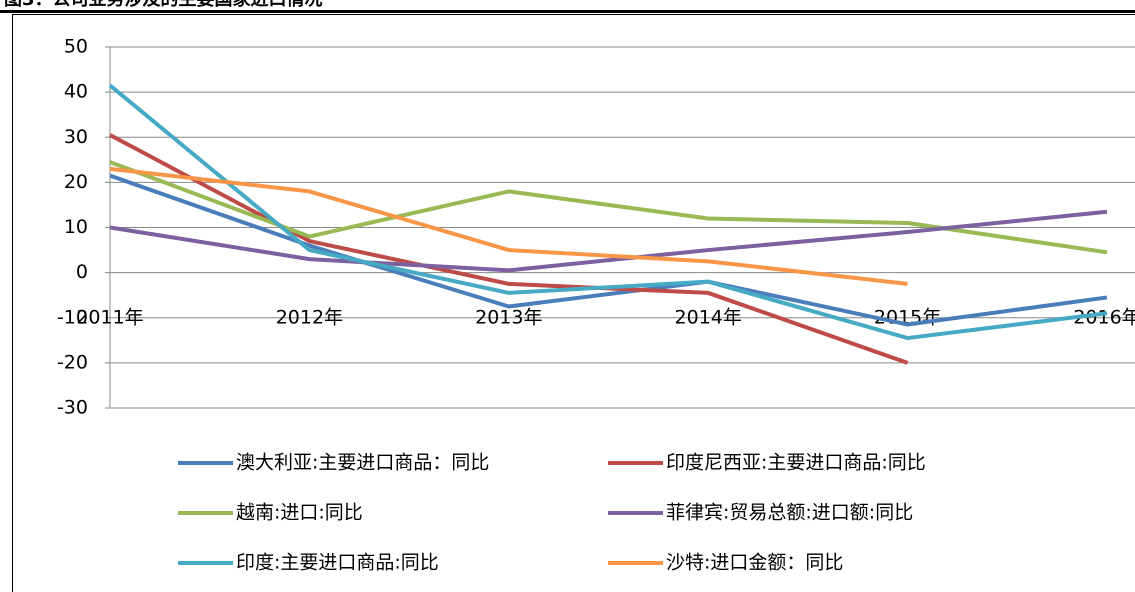 This screenshot has width=1135, height=592. What do you see at coordinates (72, 362) in the screenshot?
I see `y-tick-label: -20` at bounding box center [72, 362].